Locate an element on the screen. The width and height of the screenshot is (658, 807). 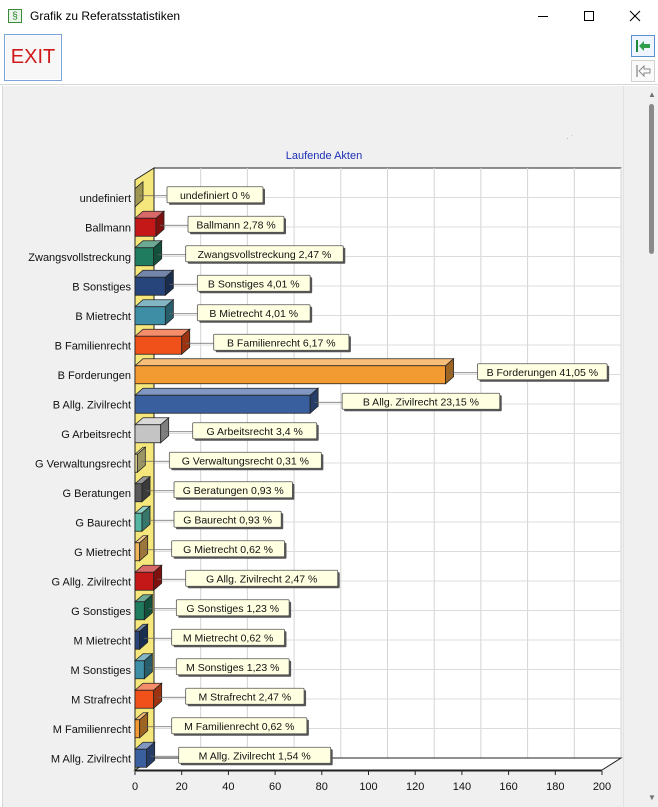
bar-undefiniert is located at coordinates (139, 194).